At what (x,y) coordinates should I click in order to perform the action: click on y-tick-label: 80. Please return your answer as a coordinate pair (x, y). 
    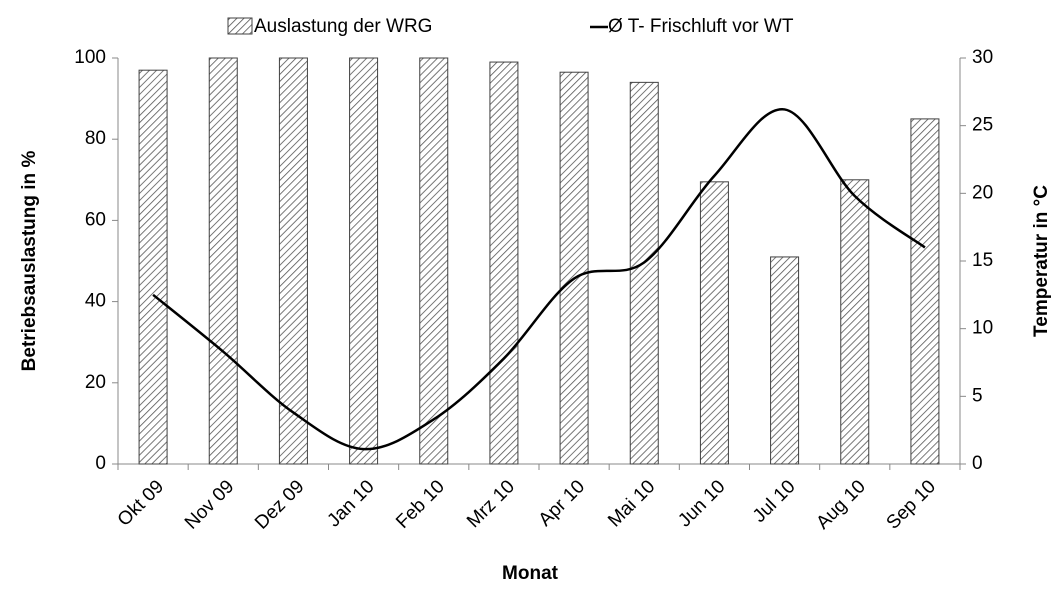
    Looking at the image, I should click on (95, 138).